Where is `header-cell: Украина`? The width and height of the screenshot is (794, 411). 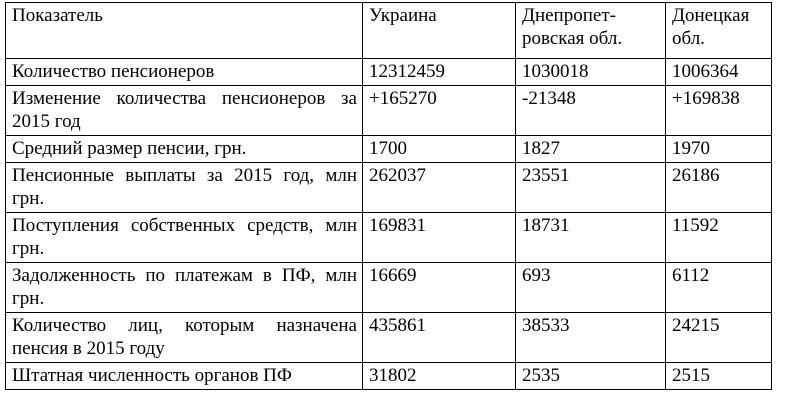 header-cell: Украина is located at coordinates (439, 30).